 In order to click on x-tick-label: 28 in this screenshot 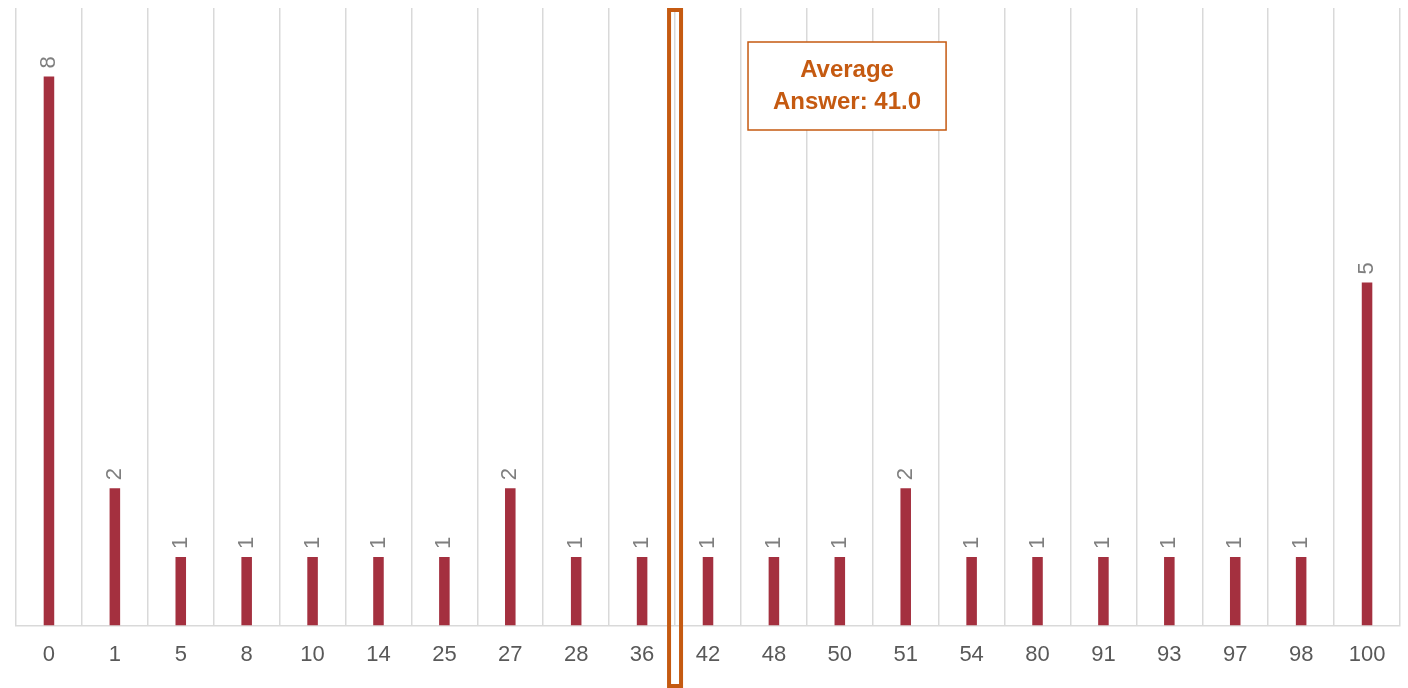, I will do `click(576, 653)`.